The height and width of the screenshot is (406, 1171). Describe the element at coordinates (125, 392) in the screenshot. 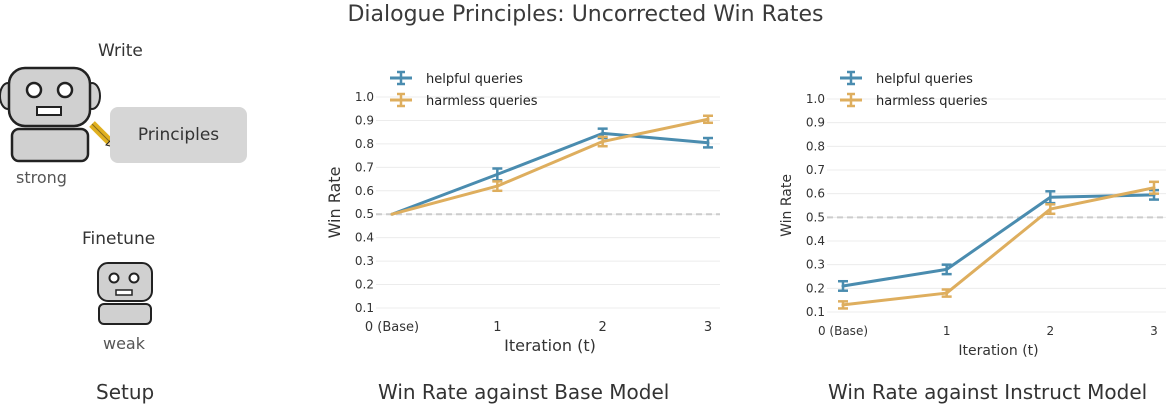

I see `setup-caption: Setup` at that location.